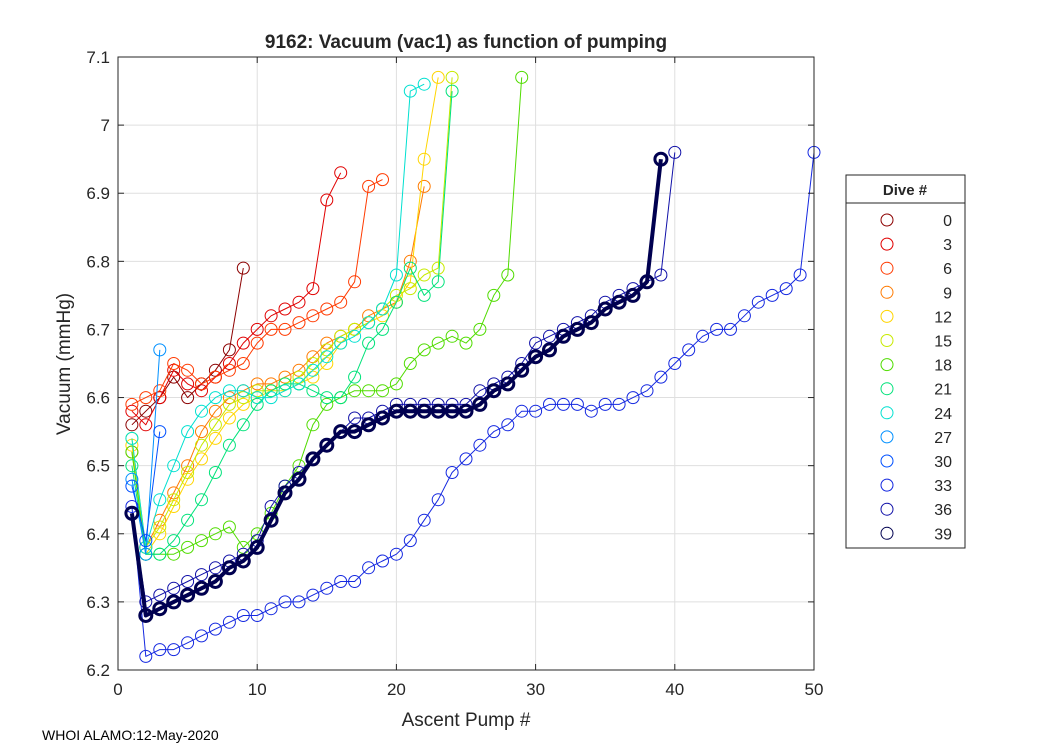  What do you see at coordinates (98, 466) in the screenshot?
I see `y-tick-label: 6.5` at bounding box center [98, 466].